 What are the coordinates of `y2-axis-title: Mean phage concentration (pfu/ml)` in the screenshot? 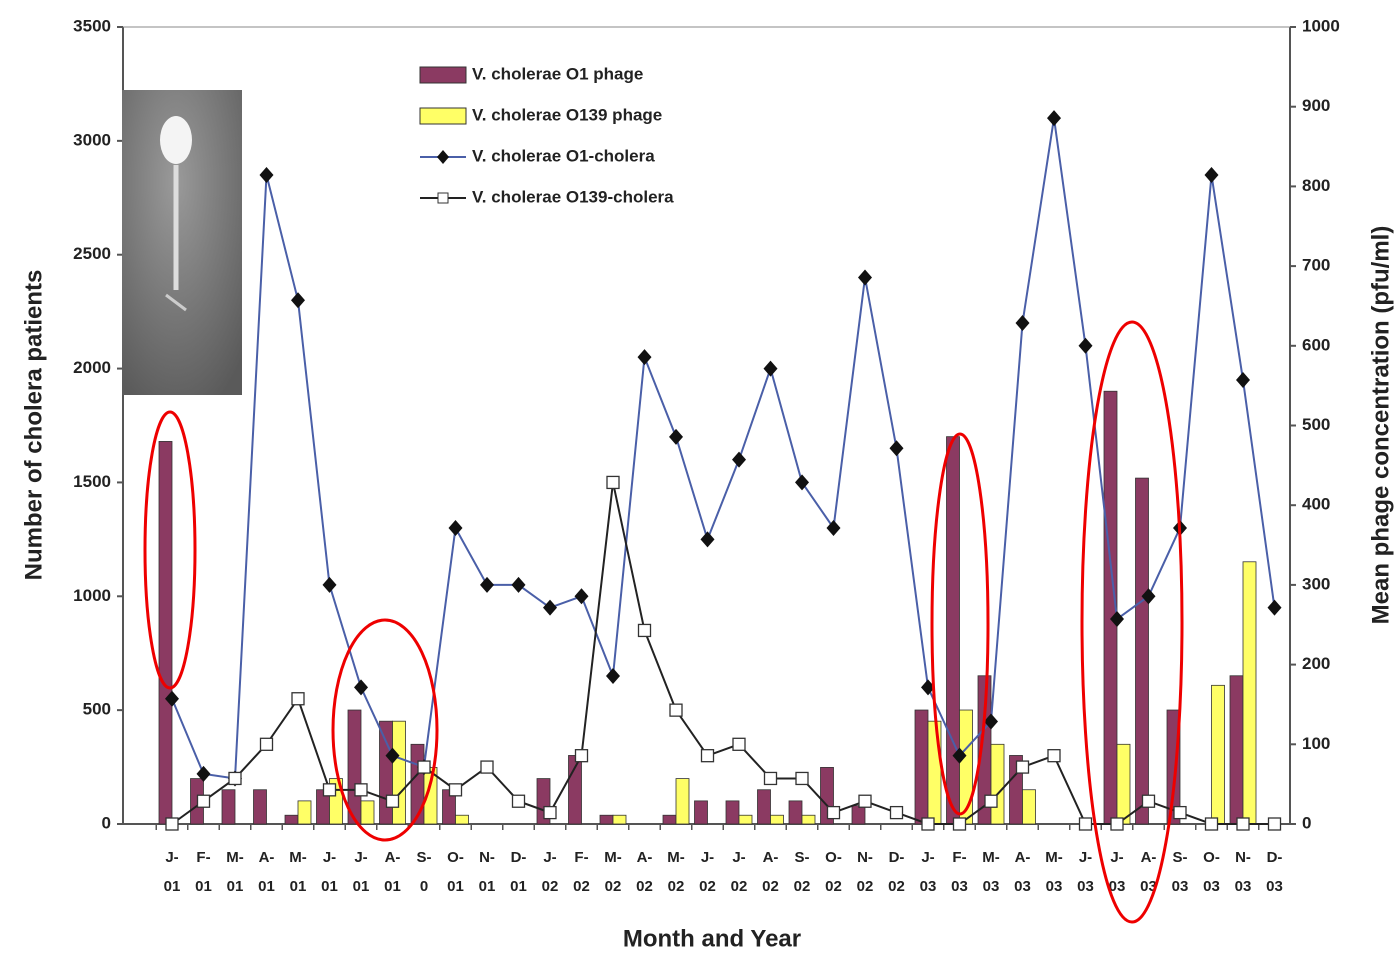 It's located at (1380, 425).